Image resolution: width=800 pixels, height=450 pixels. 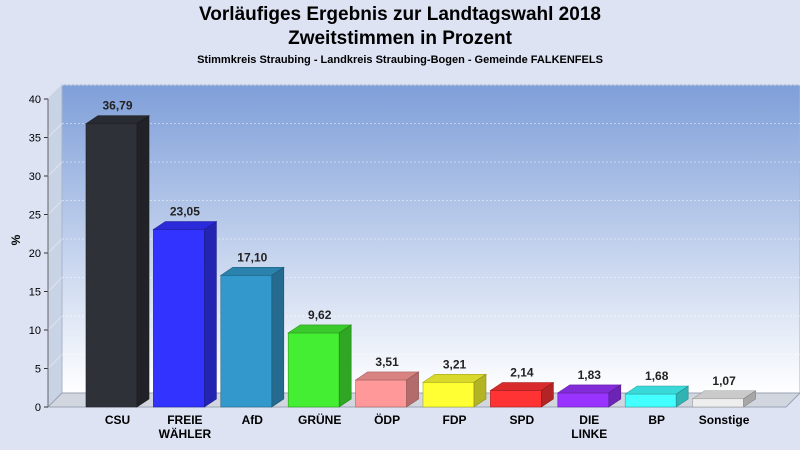 What do you see at coordinates (656, 420) in the screenshot?
I see `x-tick-label: BP` at bounding box center [656, 420].